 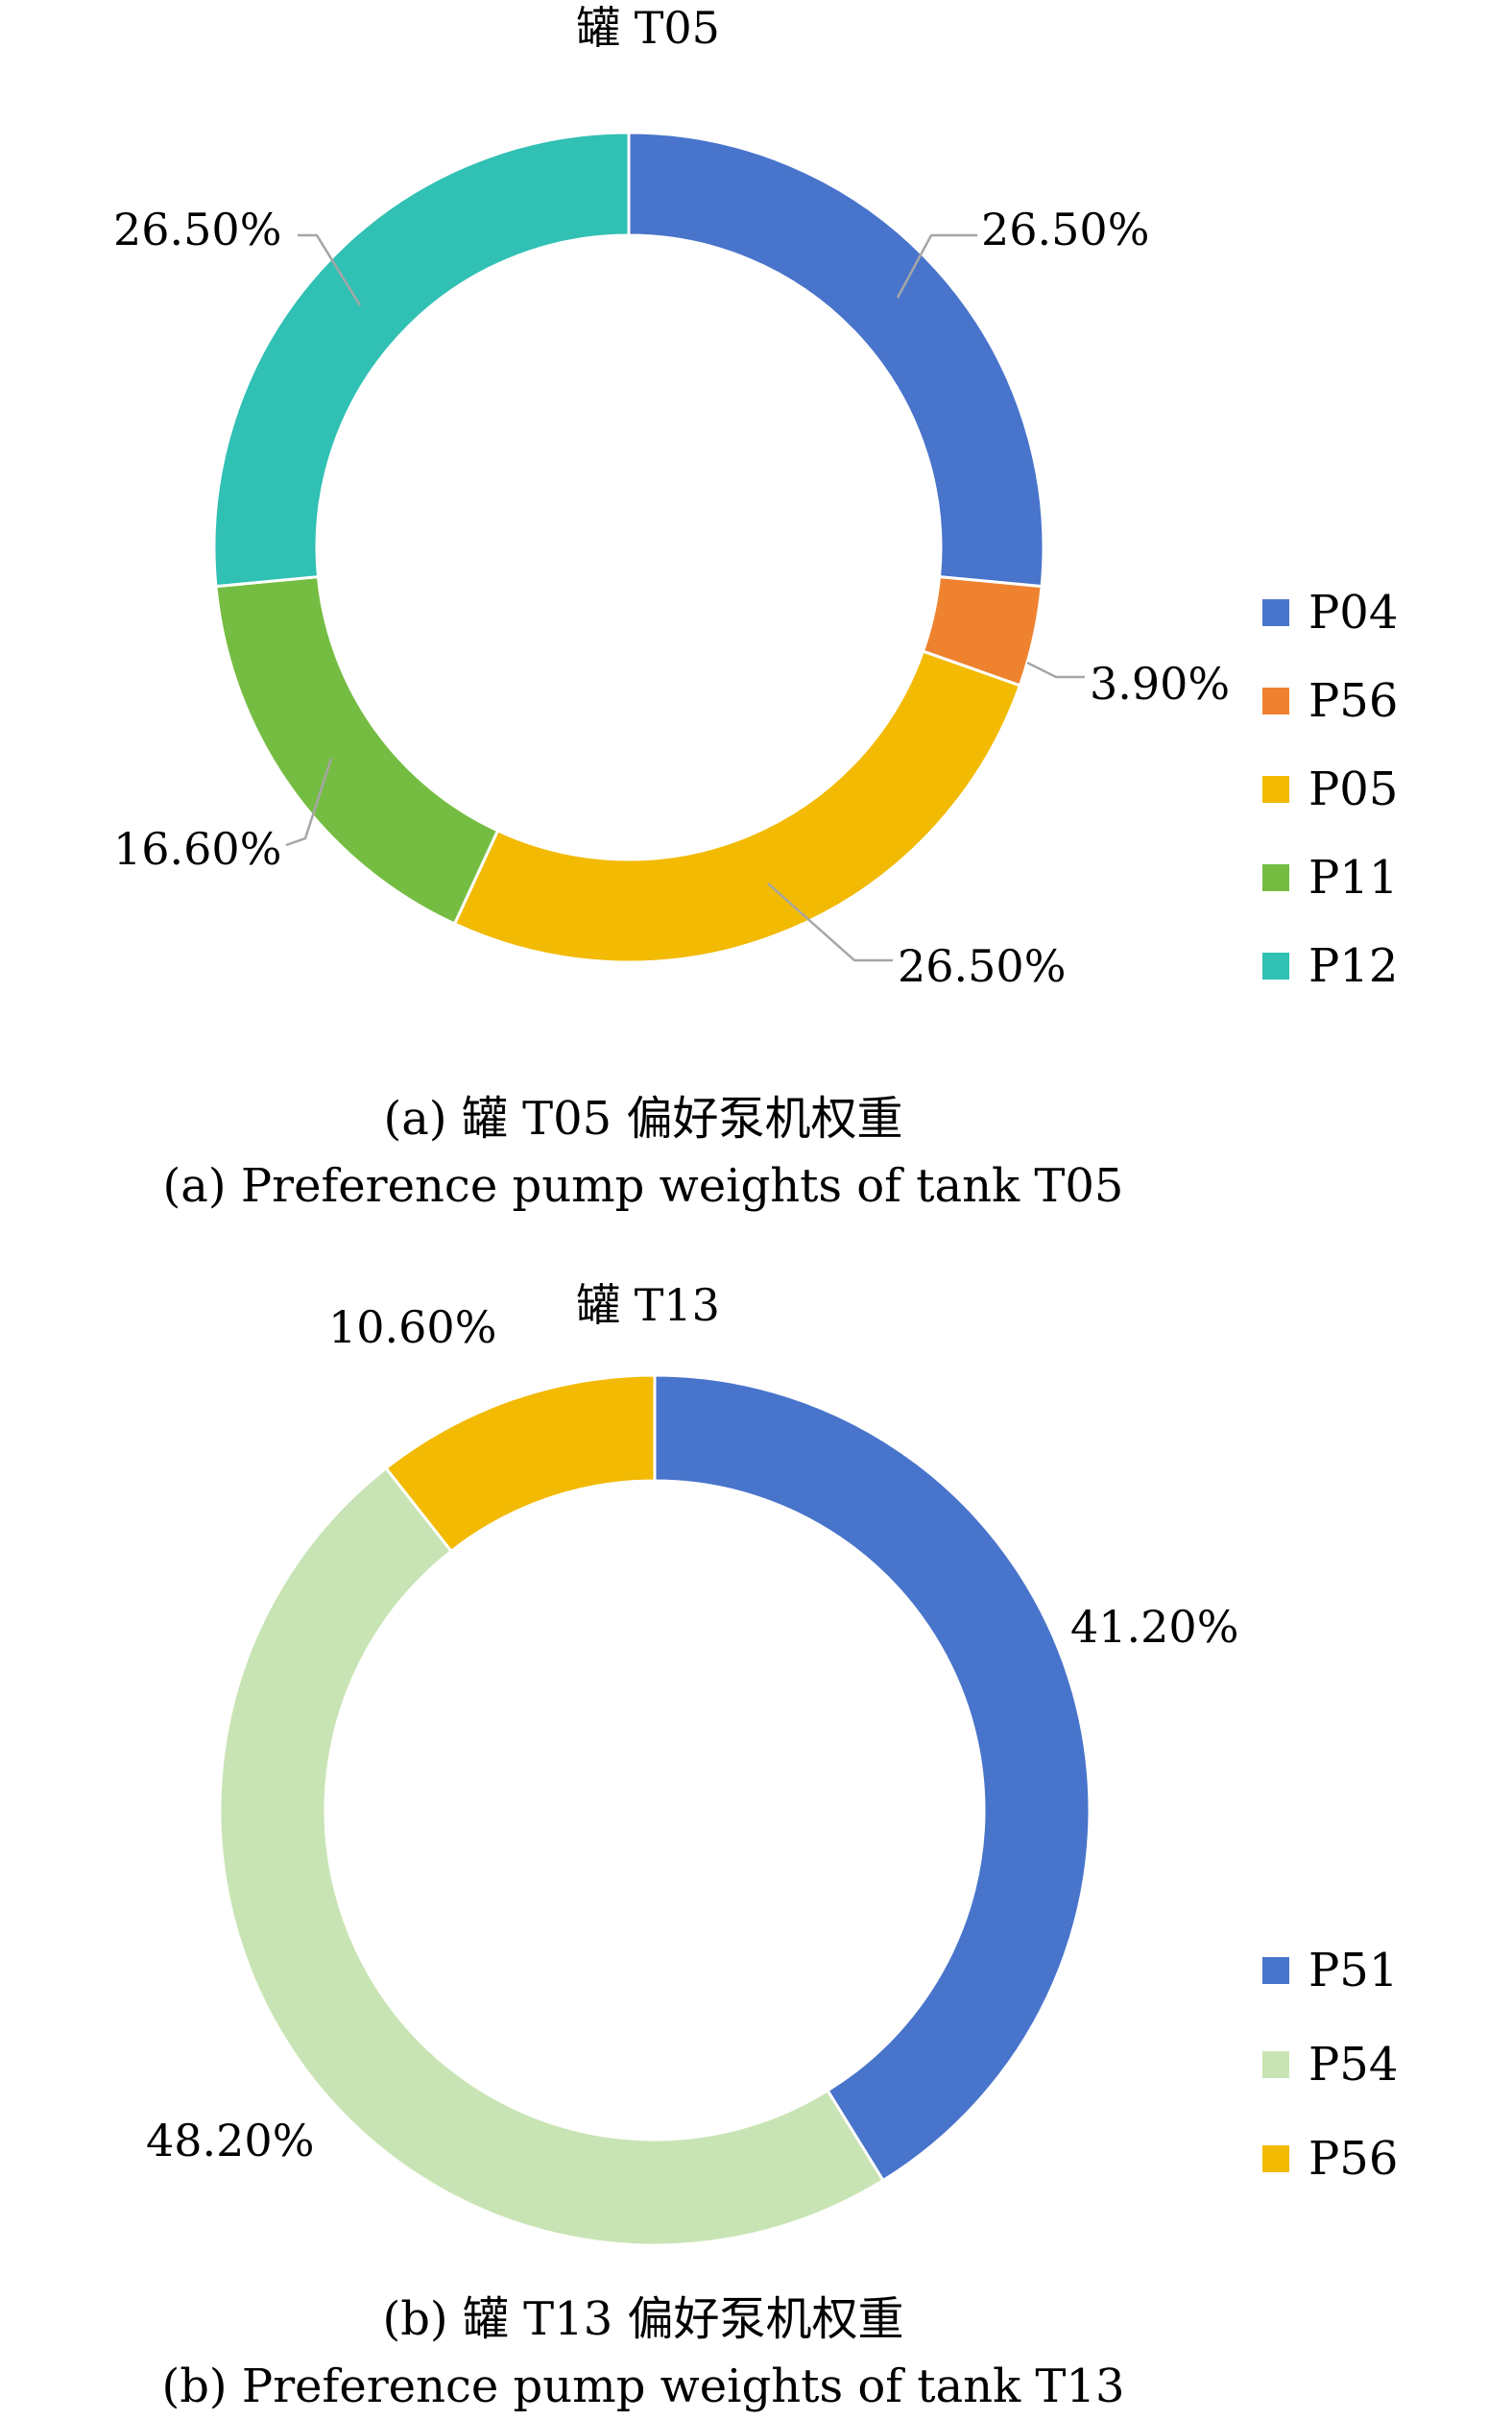 I want to click on data-label: 48.20%, so click(x=230, y=2140).